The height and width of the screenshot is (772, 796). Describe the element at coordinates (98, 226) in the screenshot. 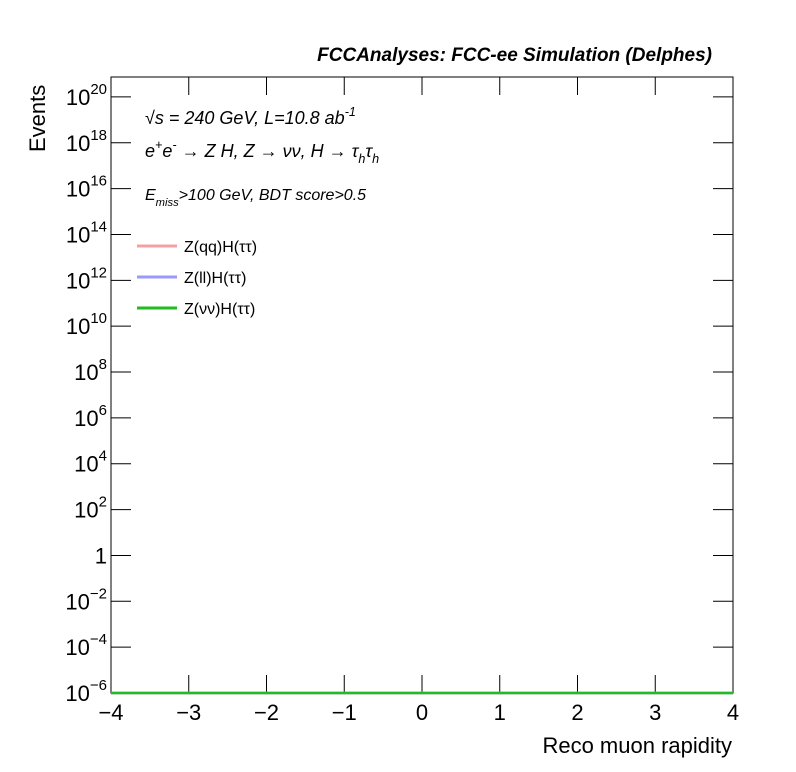

I see `y-tick-exponent: 14` at that location.